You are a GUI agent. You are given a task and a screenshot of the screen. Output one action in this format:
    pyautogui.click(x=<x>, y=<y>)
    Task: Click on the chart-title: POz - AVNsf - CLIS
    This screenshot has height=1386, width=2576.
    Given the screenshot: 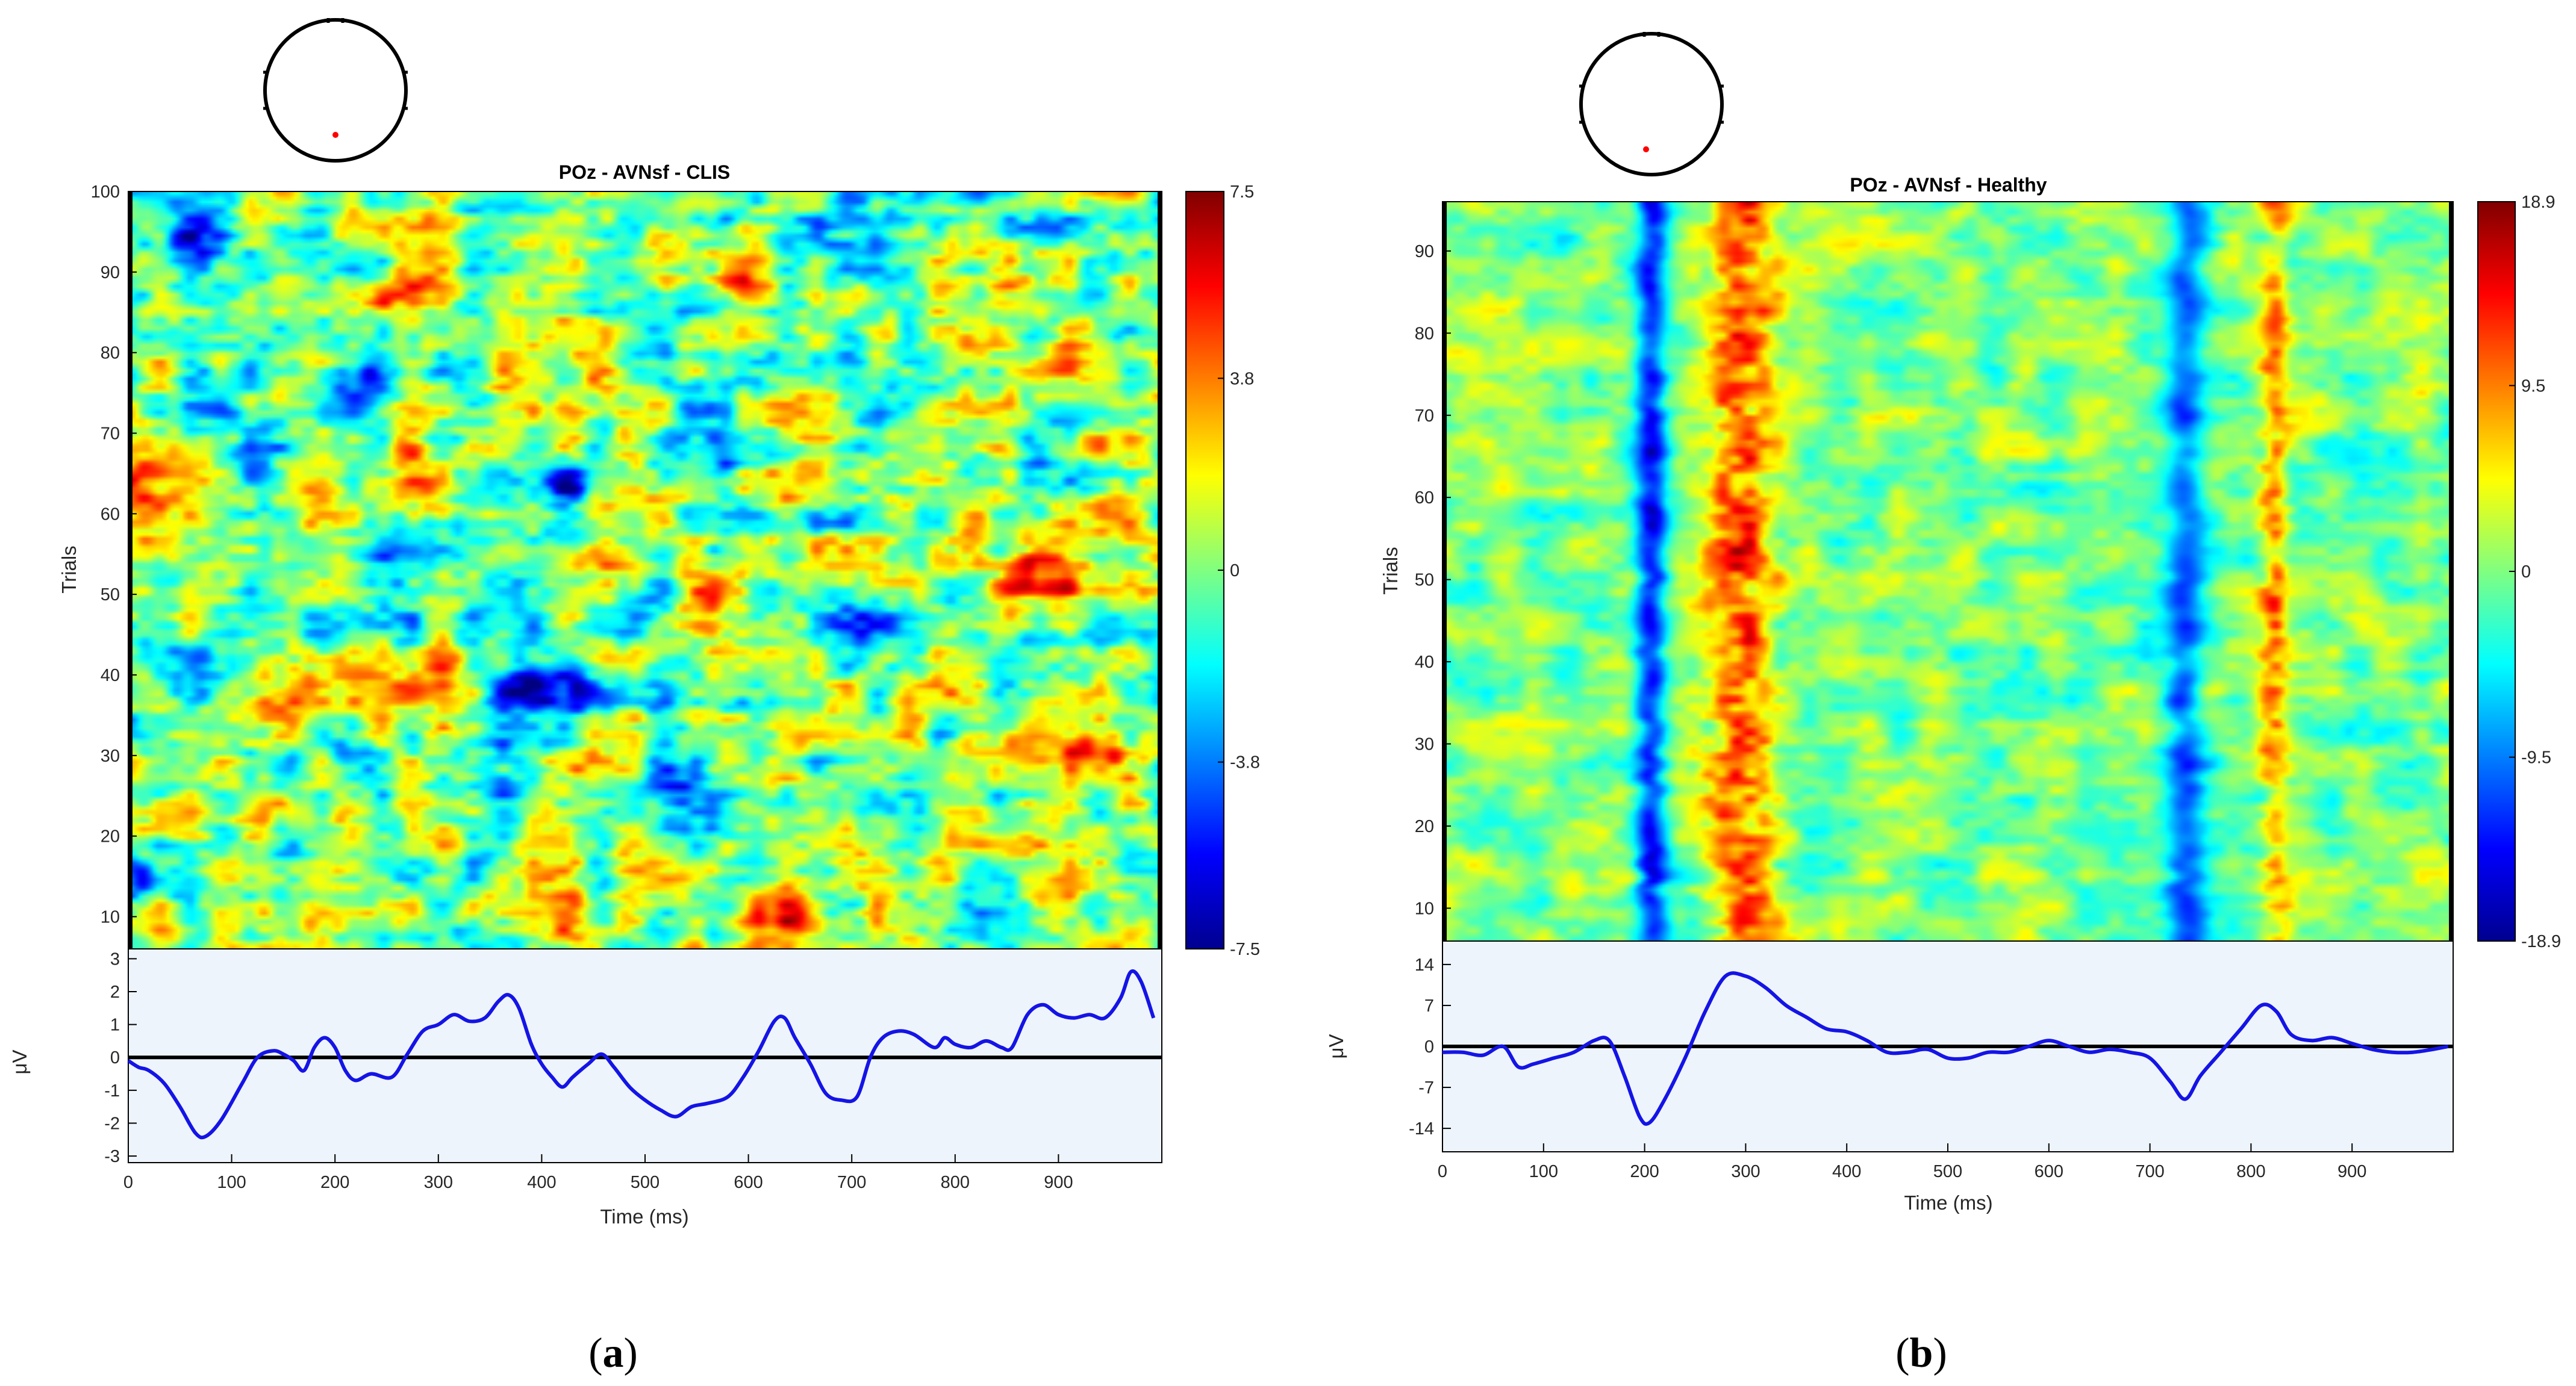 What is the action you would take?
    pyautogui.click(x=644, y=172)
    